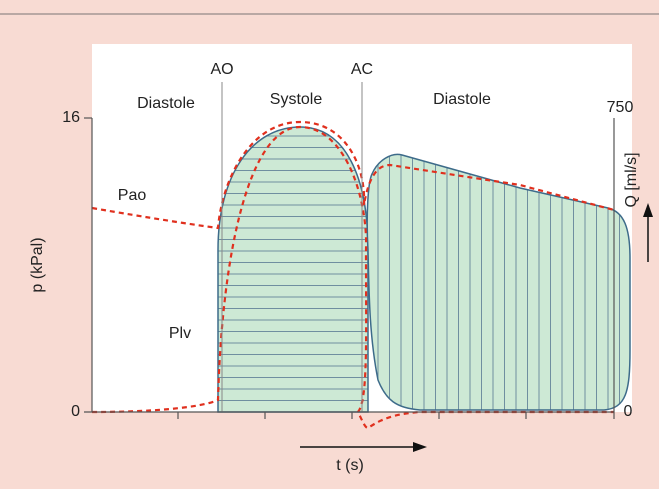 Image resolution: width=659 pixels, height=489 pixels. I want to click on phase-label: Systole, so click(296, 99).